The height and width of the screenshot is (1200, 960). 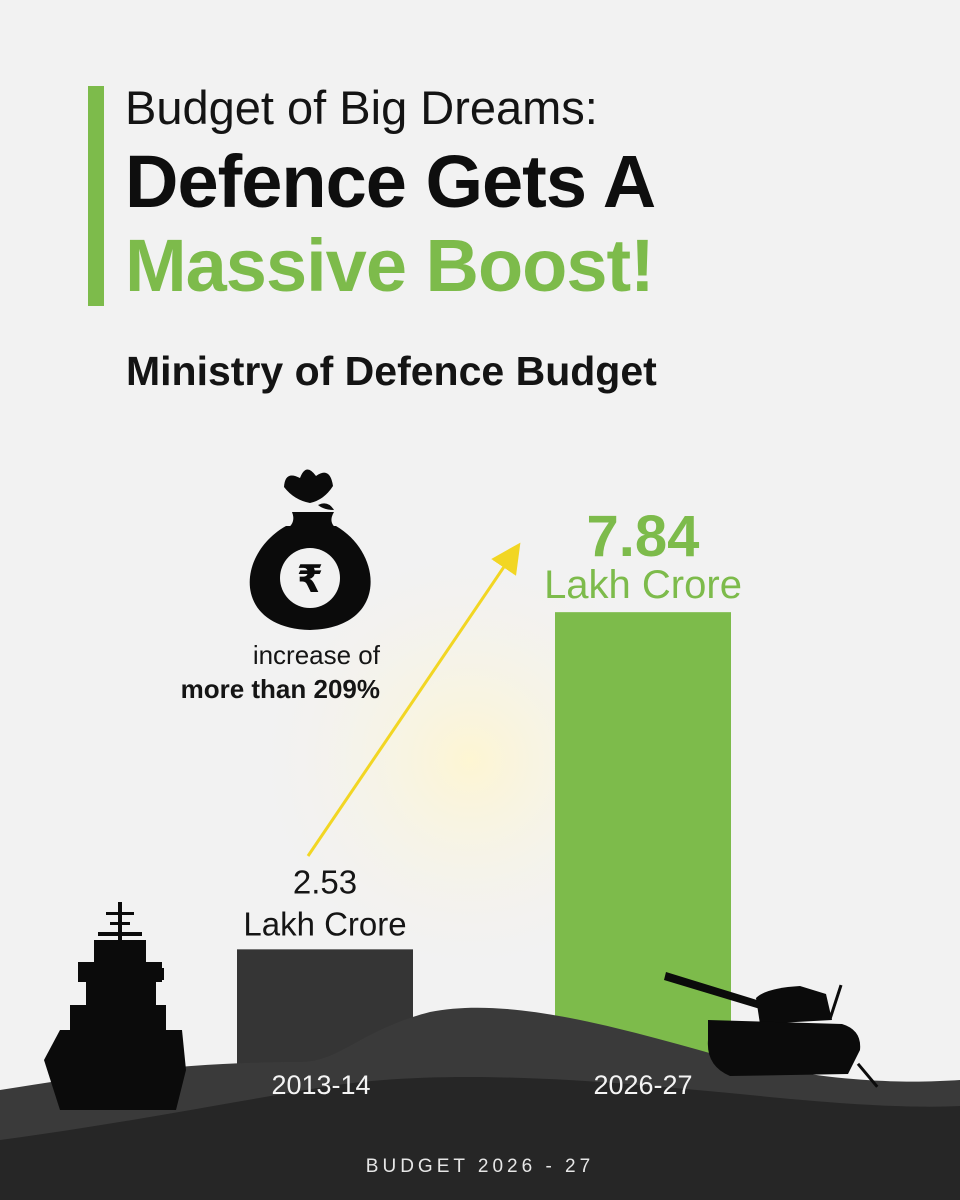 What do you see at coordinates (413, 699) in the screenshot?
I see `growth-arrow` at bounding box center [413, 699].